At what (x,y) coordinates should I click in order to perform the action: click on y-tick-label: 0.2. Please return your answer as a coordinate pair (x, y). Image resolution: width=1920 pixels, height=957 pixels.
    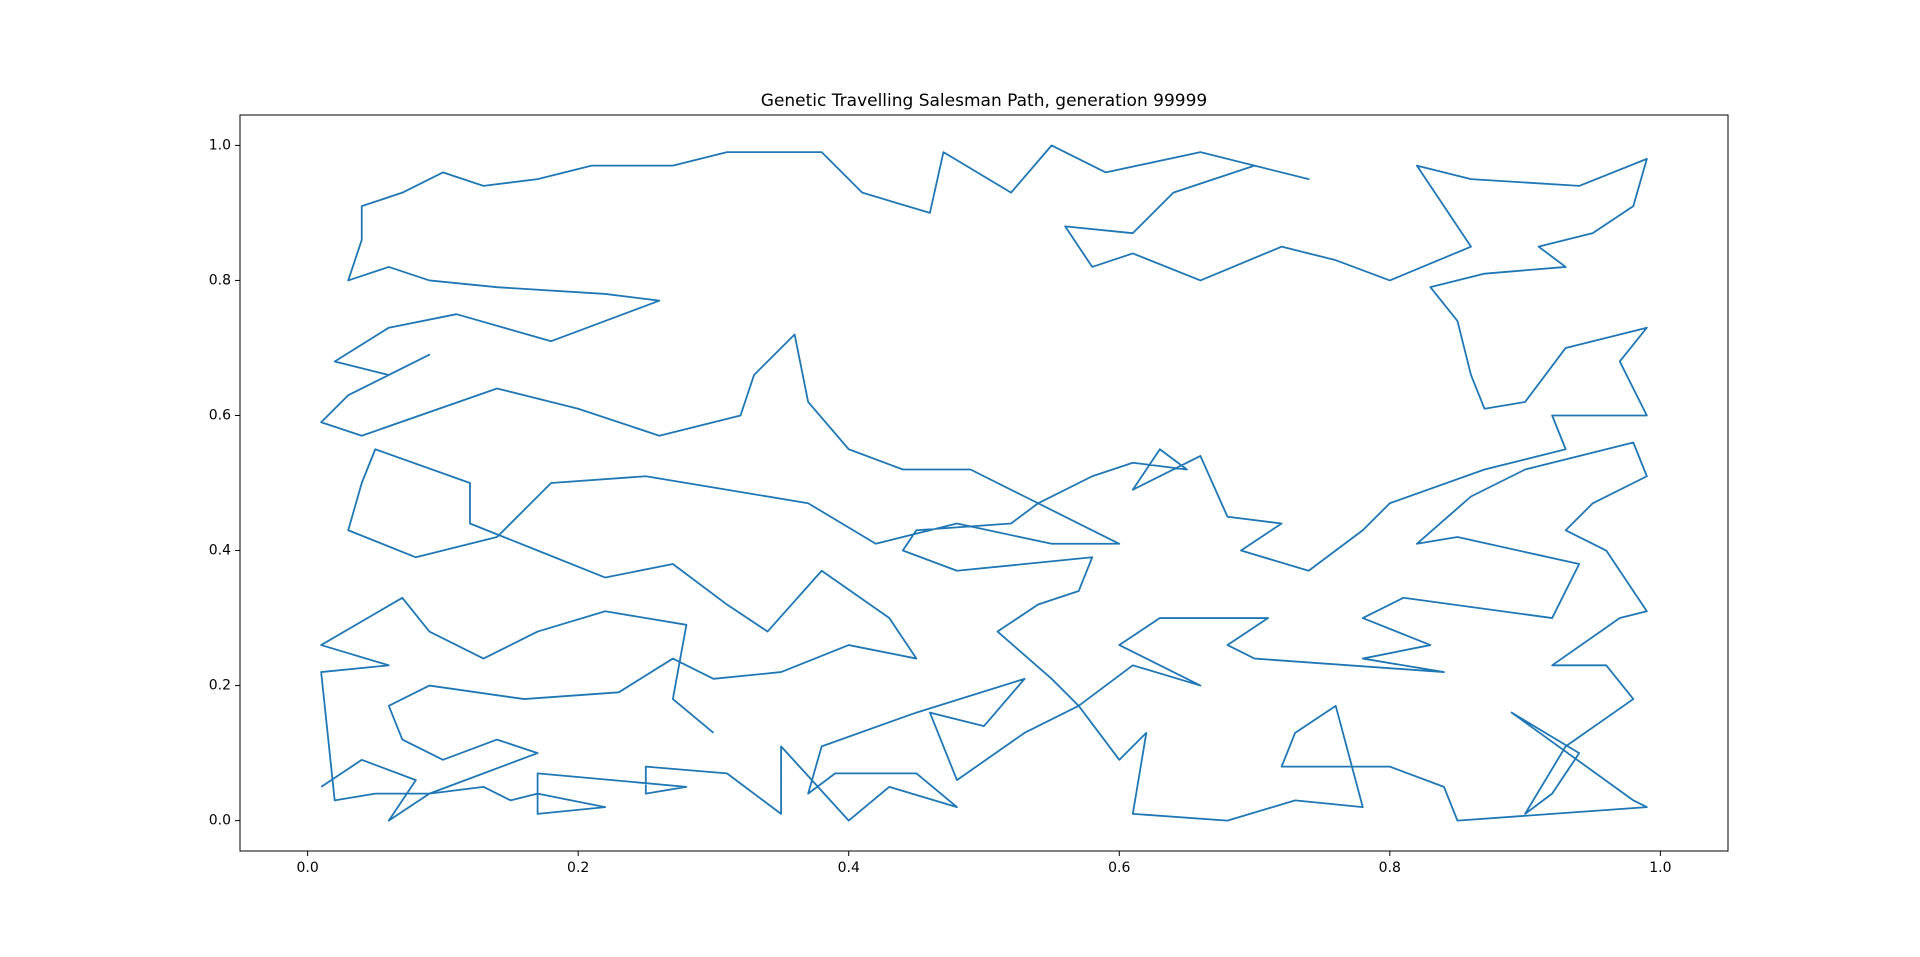
    Looking at the image, I should click on (220, 686).